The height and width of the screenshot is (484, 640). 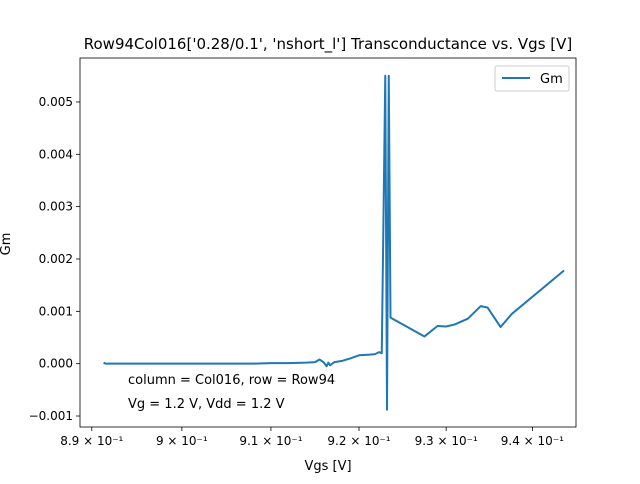 I want to click on y-axis-label: Gm, so click(x=7, y=244).